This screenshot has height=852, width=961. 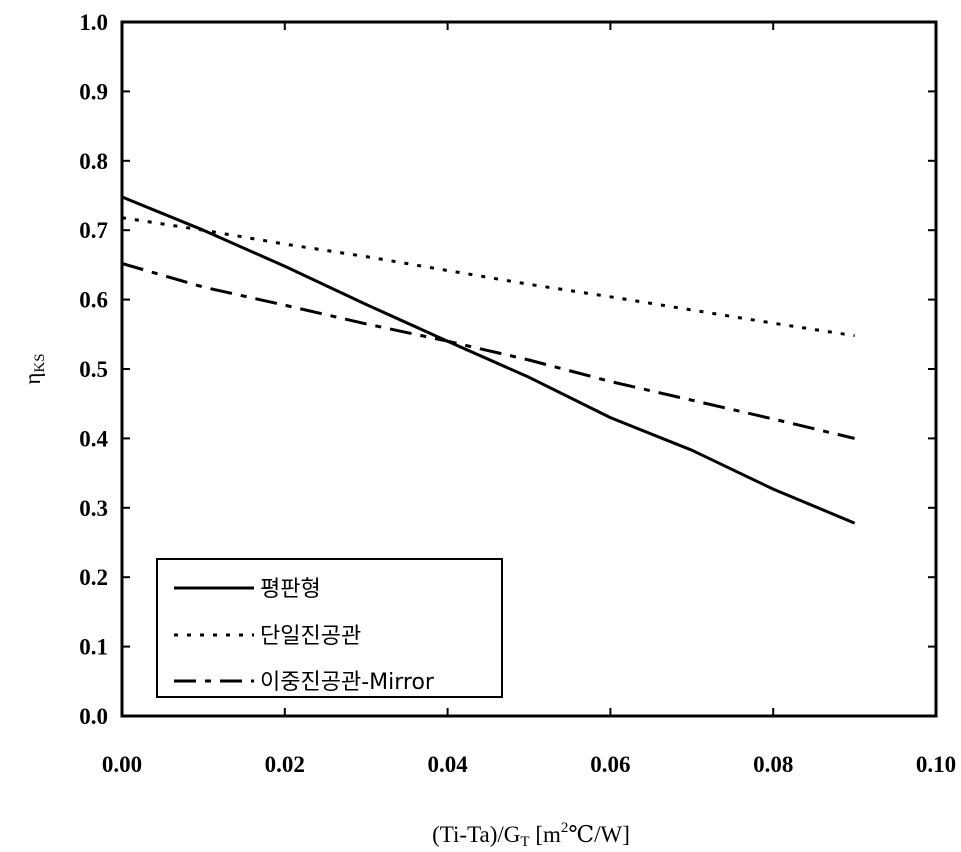 I want to click on y-axis-label-part: η, so click(x=32, y=379).